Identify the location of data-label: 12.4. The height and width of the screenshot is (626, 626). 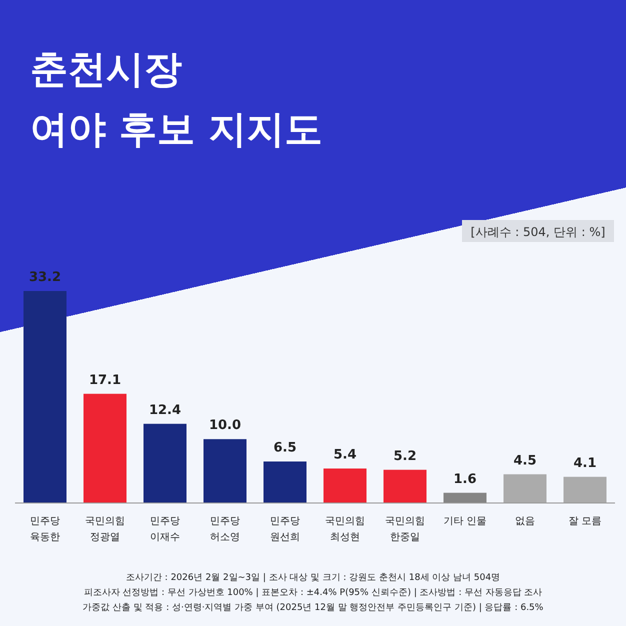
(165, 410).